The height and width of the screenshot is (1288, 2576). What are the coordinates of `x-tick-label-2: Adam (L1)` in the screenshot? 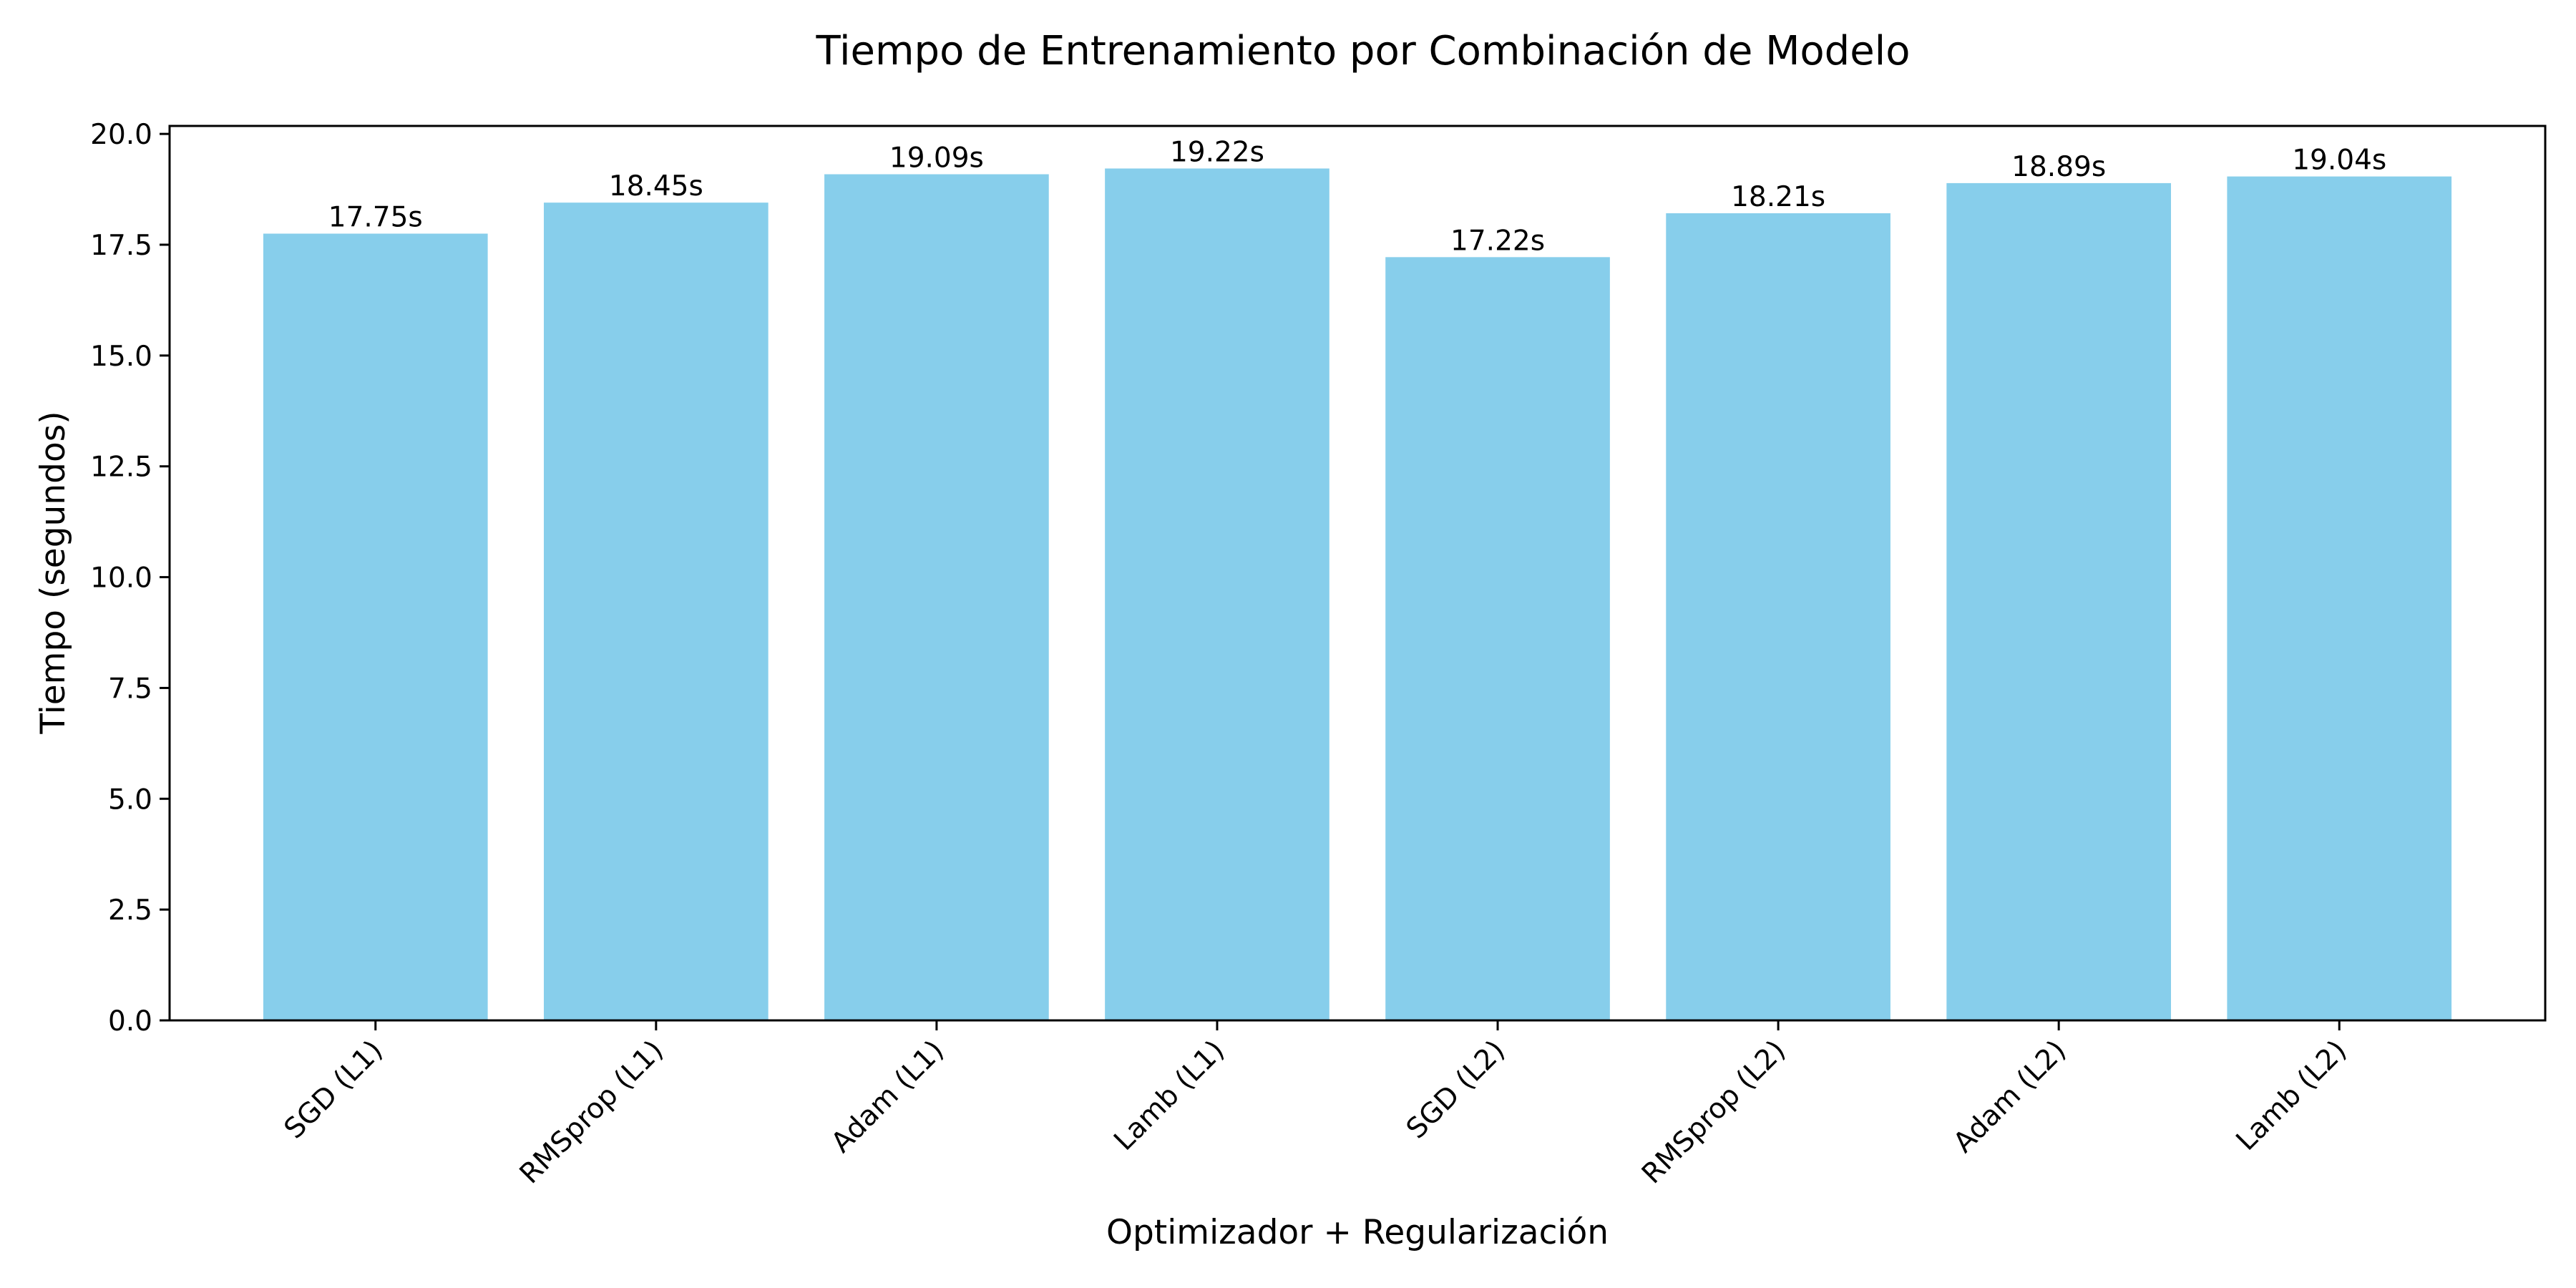 It's located at (887, 1096).